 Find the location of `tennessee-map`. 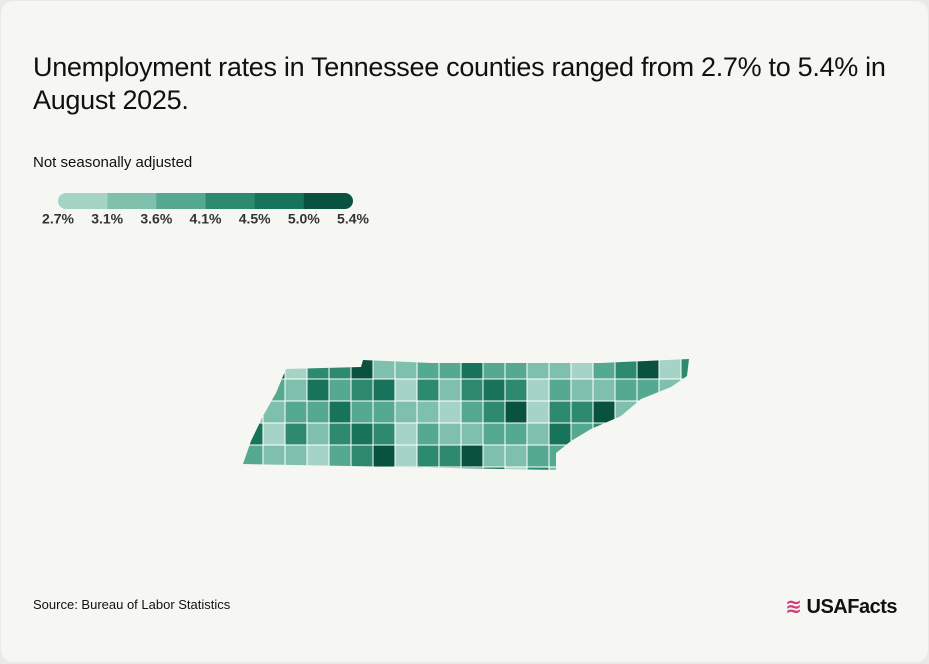

tennessee-map is located at coordinates (466, 414).